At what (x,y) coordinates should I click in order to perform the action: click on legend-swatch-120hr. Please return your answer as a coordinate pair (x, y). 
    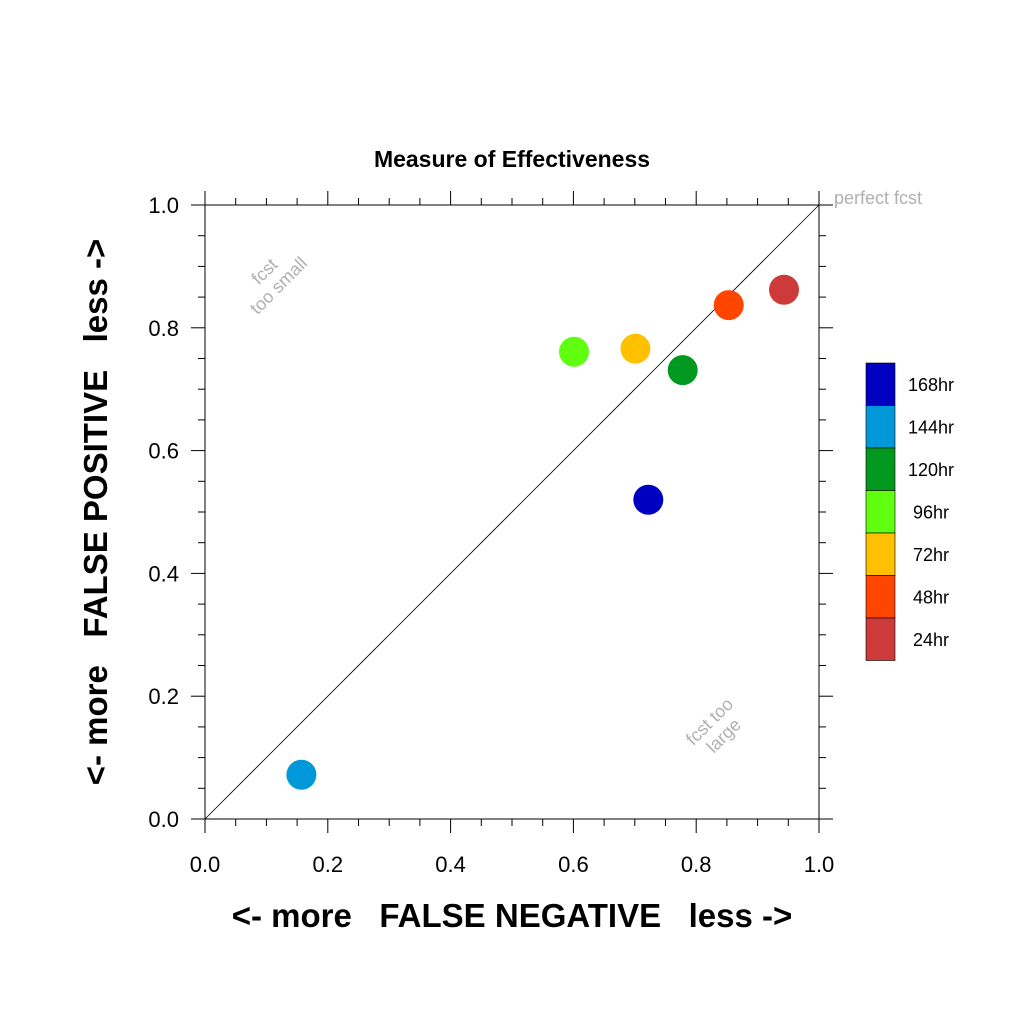
    Looking at the image, I should click on (880, 469).